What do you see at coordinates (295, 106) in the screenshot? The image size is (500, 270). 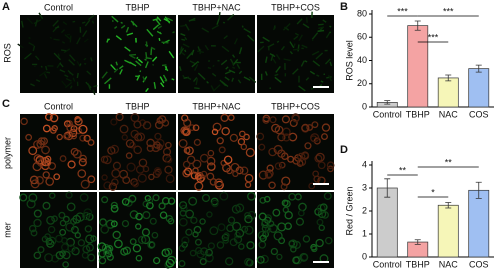 I see `column-label: TBHP+COS` at bounding box center [295, 106].